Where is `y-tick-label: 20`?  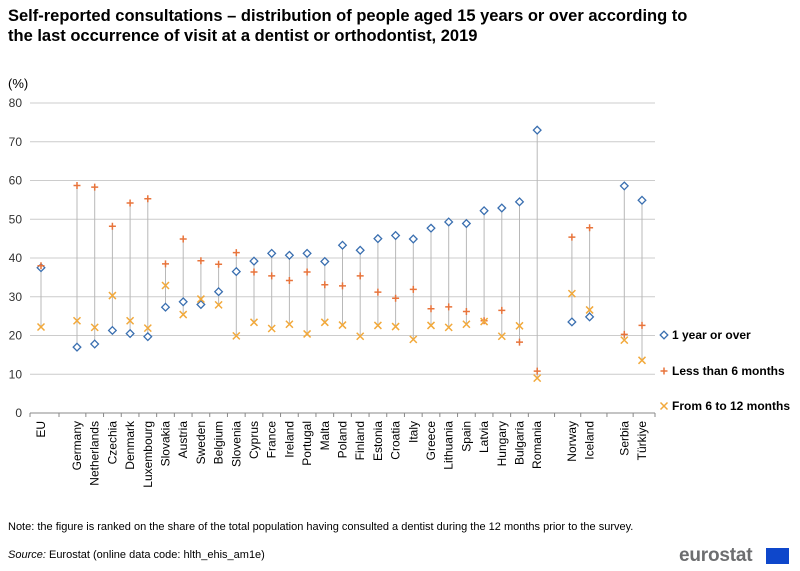
y-tick-label: 20 is located at coordinates (16, 336).